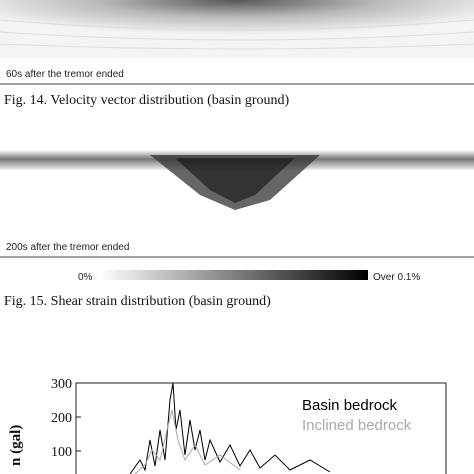  Describe the element at coordinates (234, 275) in the screenshot. I see `colorbar` at that location.